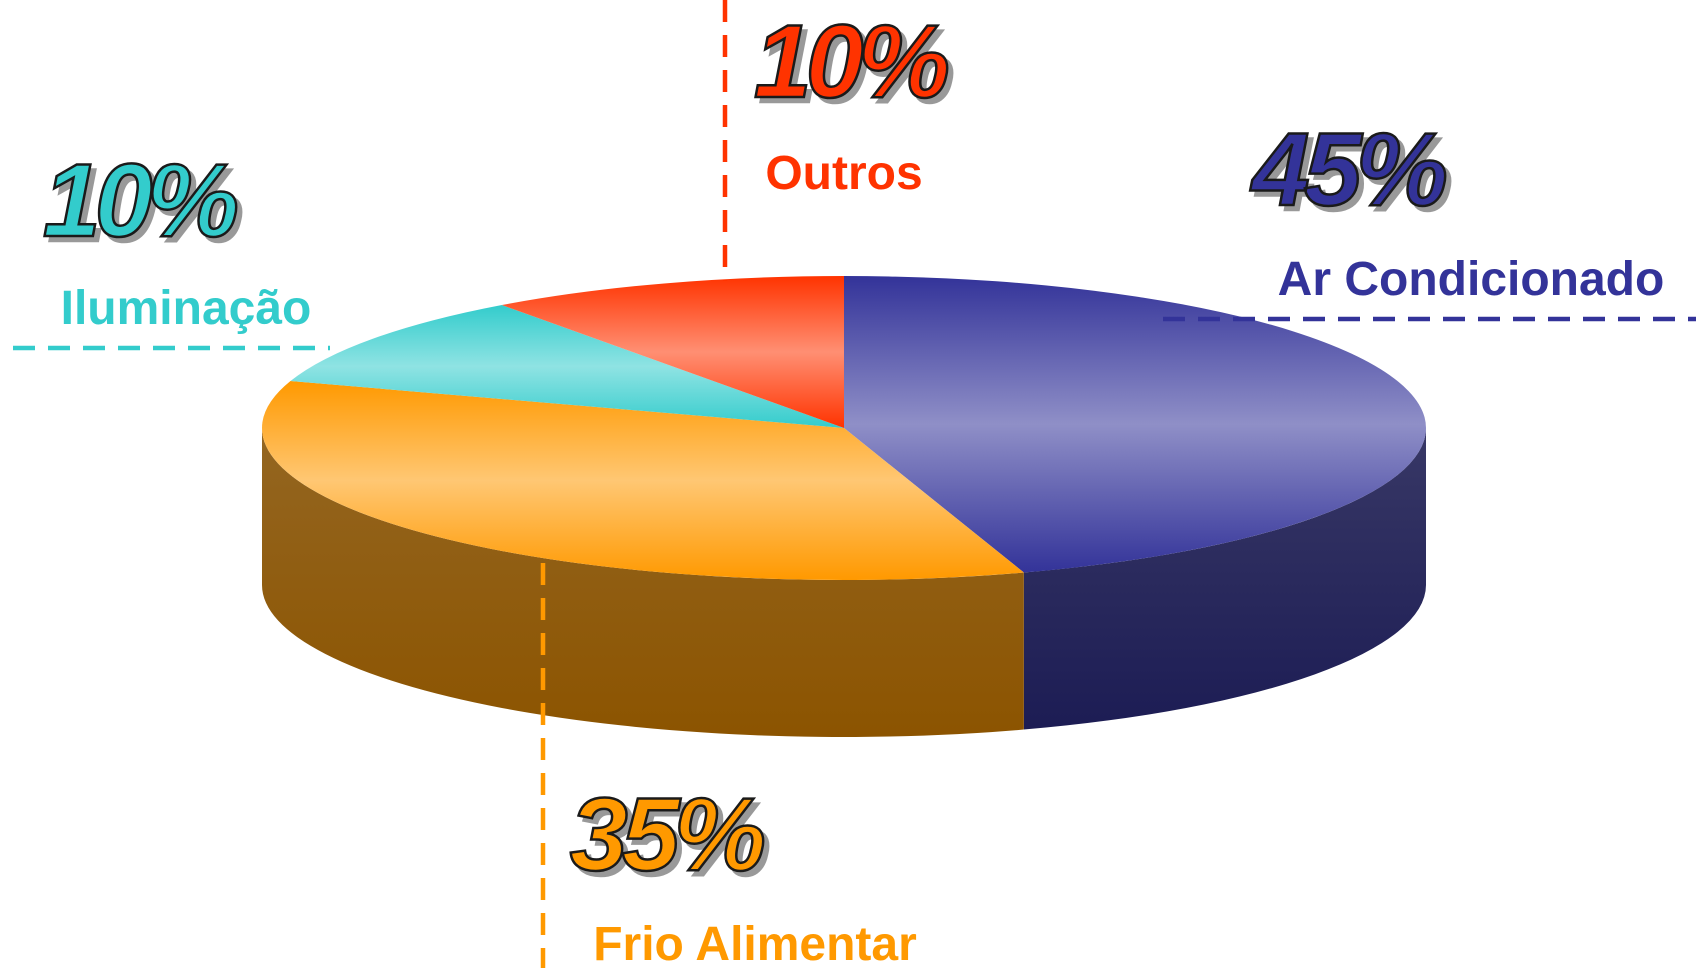  What do you see at coordinates (1471, 279) in the screenshot?
I see `category-label: Ar Condicionado` at bounding box center [1471, 279].